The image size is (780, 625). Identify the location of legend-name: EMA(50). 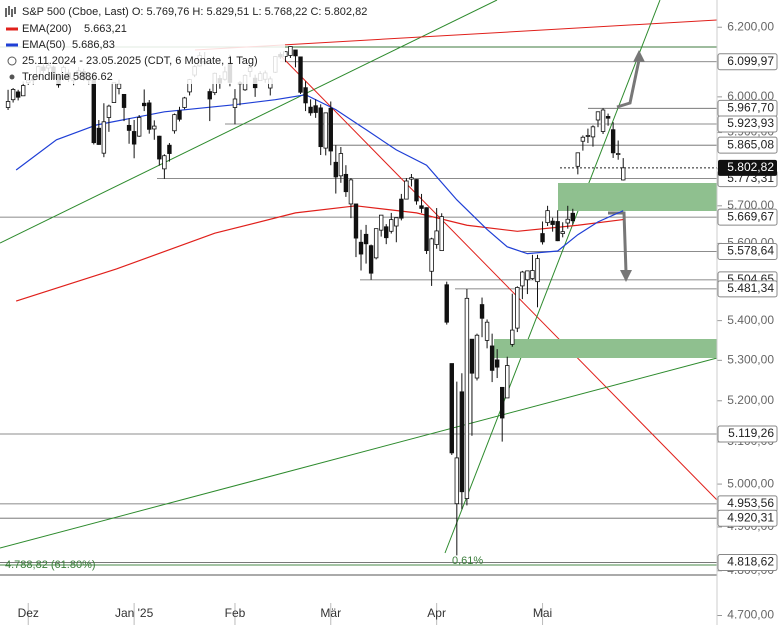
(43, 45).